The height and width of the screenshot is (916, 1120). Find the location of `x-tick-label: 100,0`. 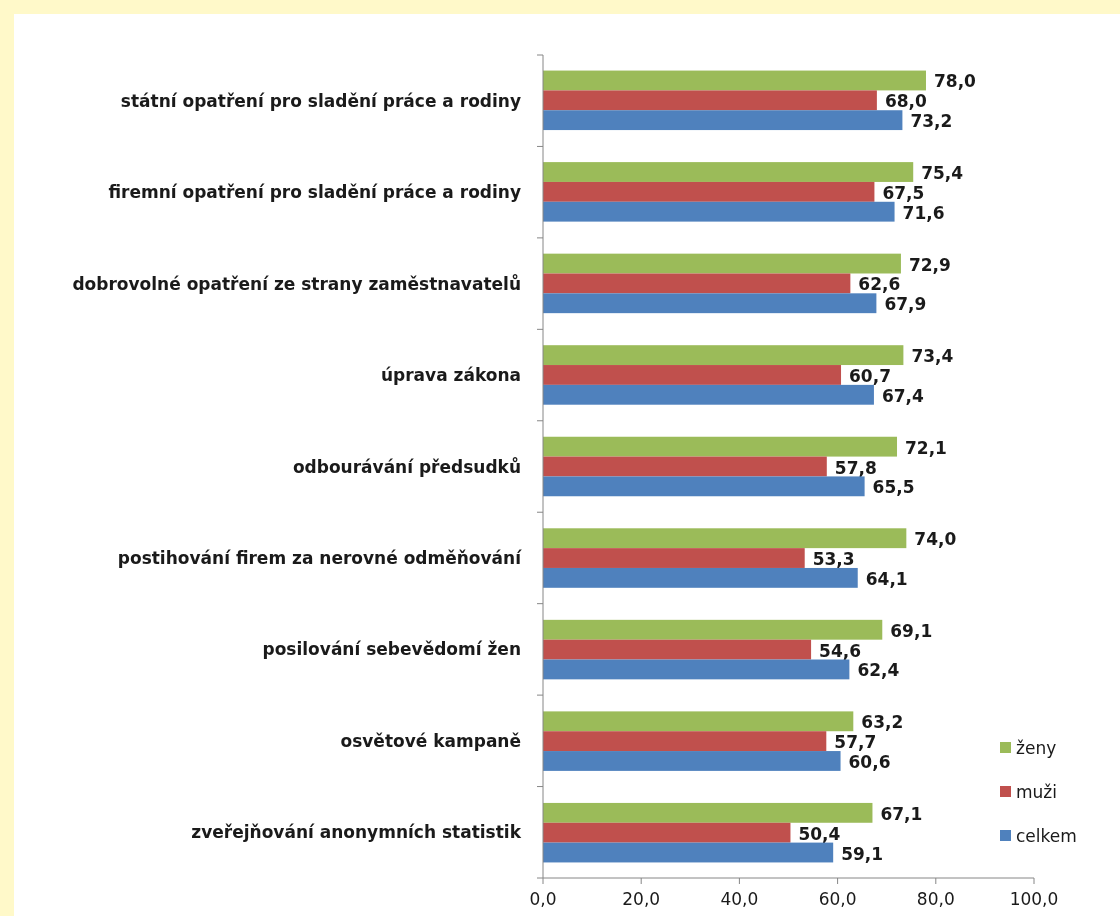

x-tick-label: 100,0 is located at coordinates (1034, 899).